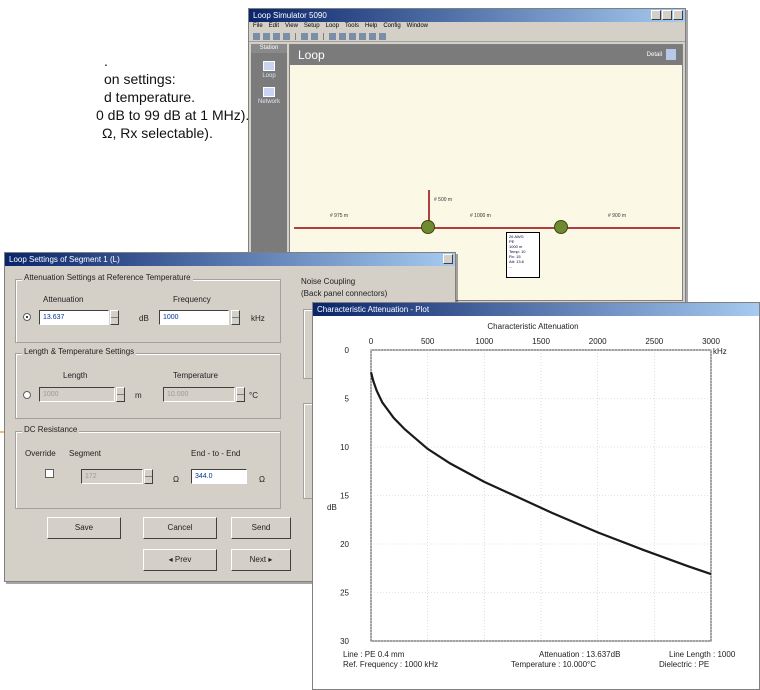 The height and width of the screenshot is (690, 760). I want to click on segment-resistance-input: 172, so click(112, 476).